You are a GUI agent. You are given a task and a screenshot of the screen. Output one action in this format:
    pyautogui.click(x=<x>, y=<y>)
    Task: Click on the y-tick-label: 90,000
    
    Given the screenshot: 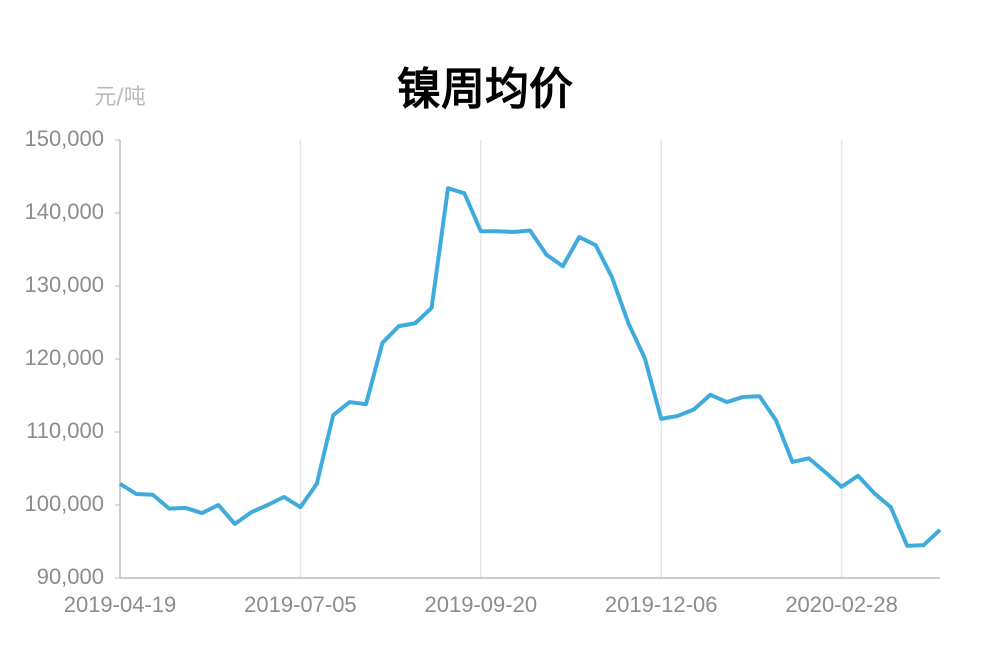 What is the action you would take?
    pyautogui.click(x=70, y=576)
    